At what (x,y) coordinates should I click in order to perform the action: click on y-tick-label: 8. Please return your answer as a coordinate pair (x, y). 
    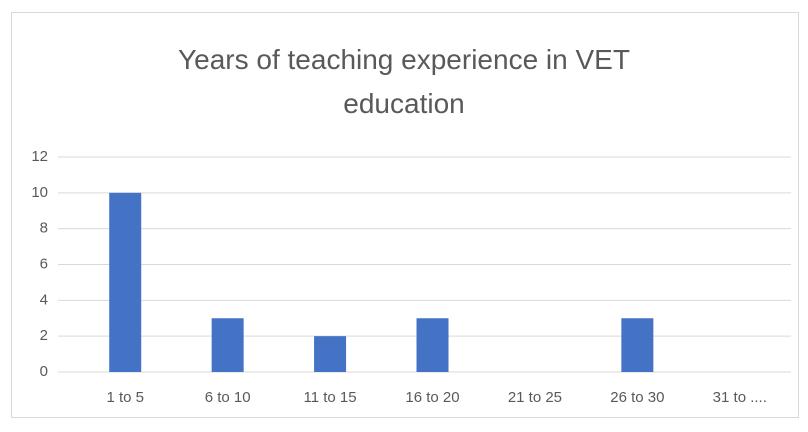
    Looking at the image, I should click on (44, 228).